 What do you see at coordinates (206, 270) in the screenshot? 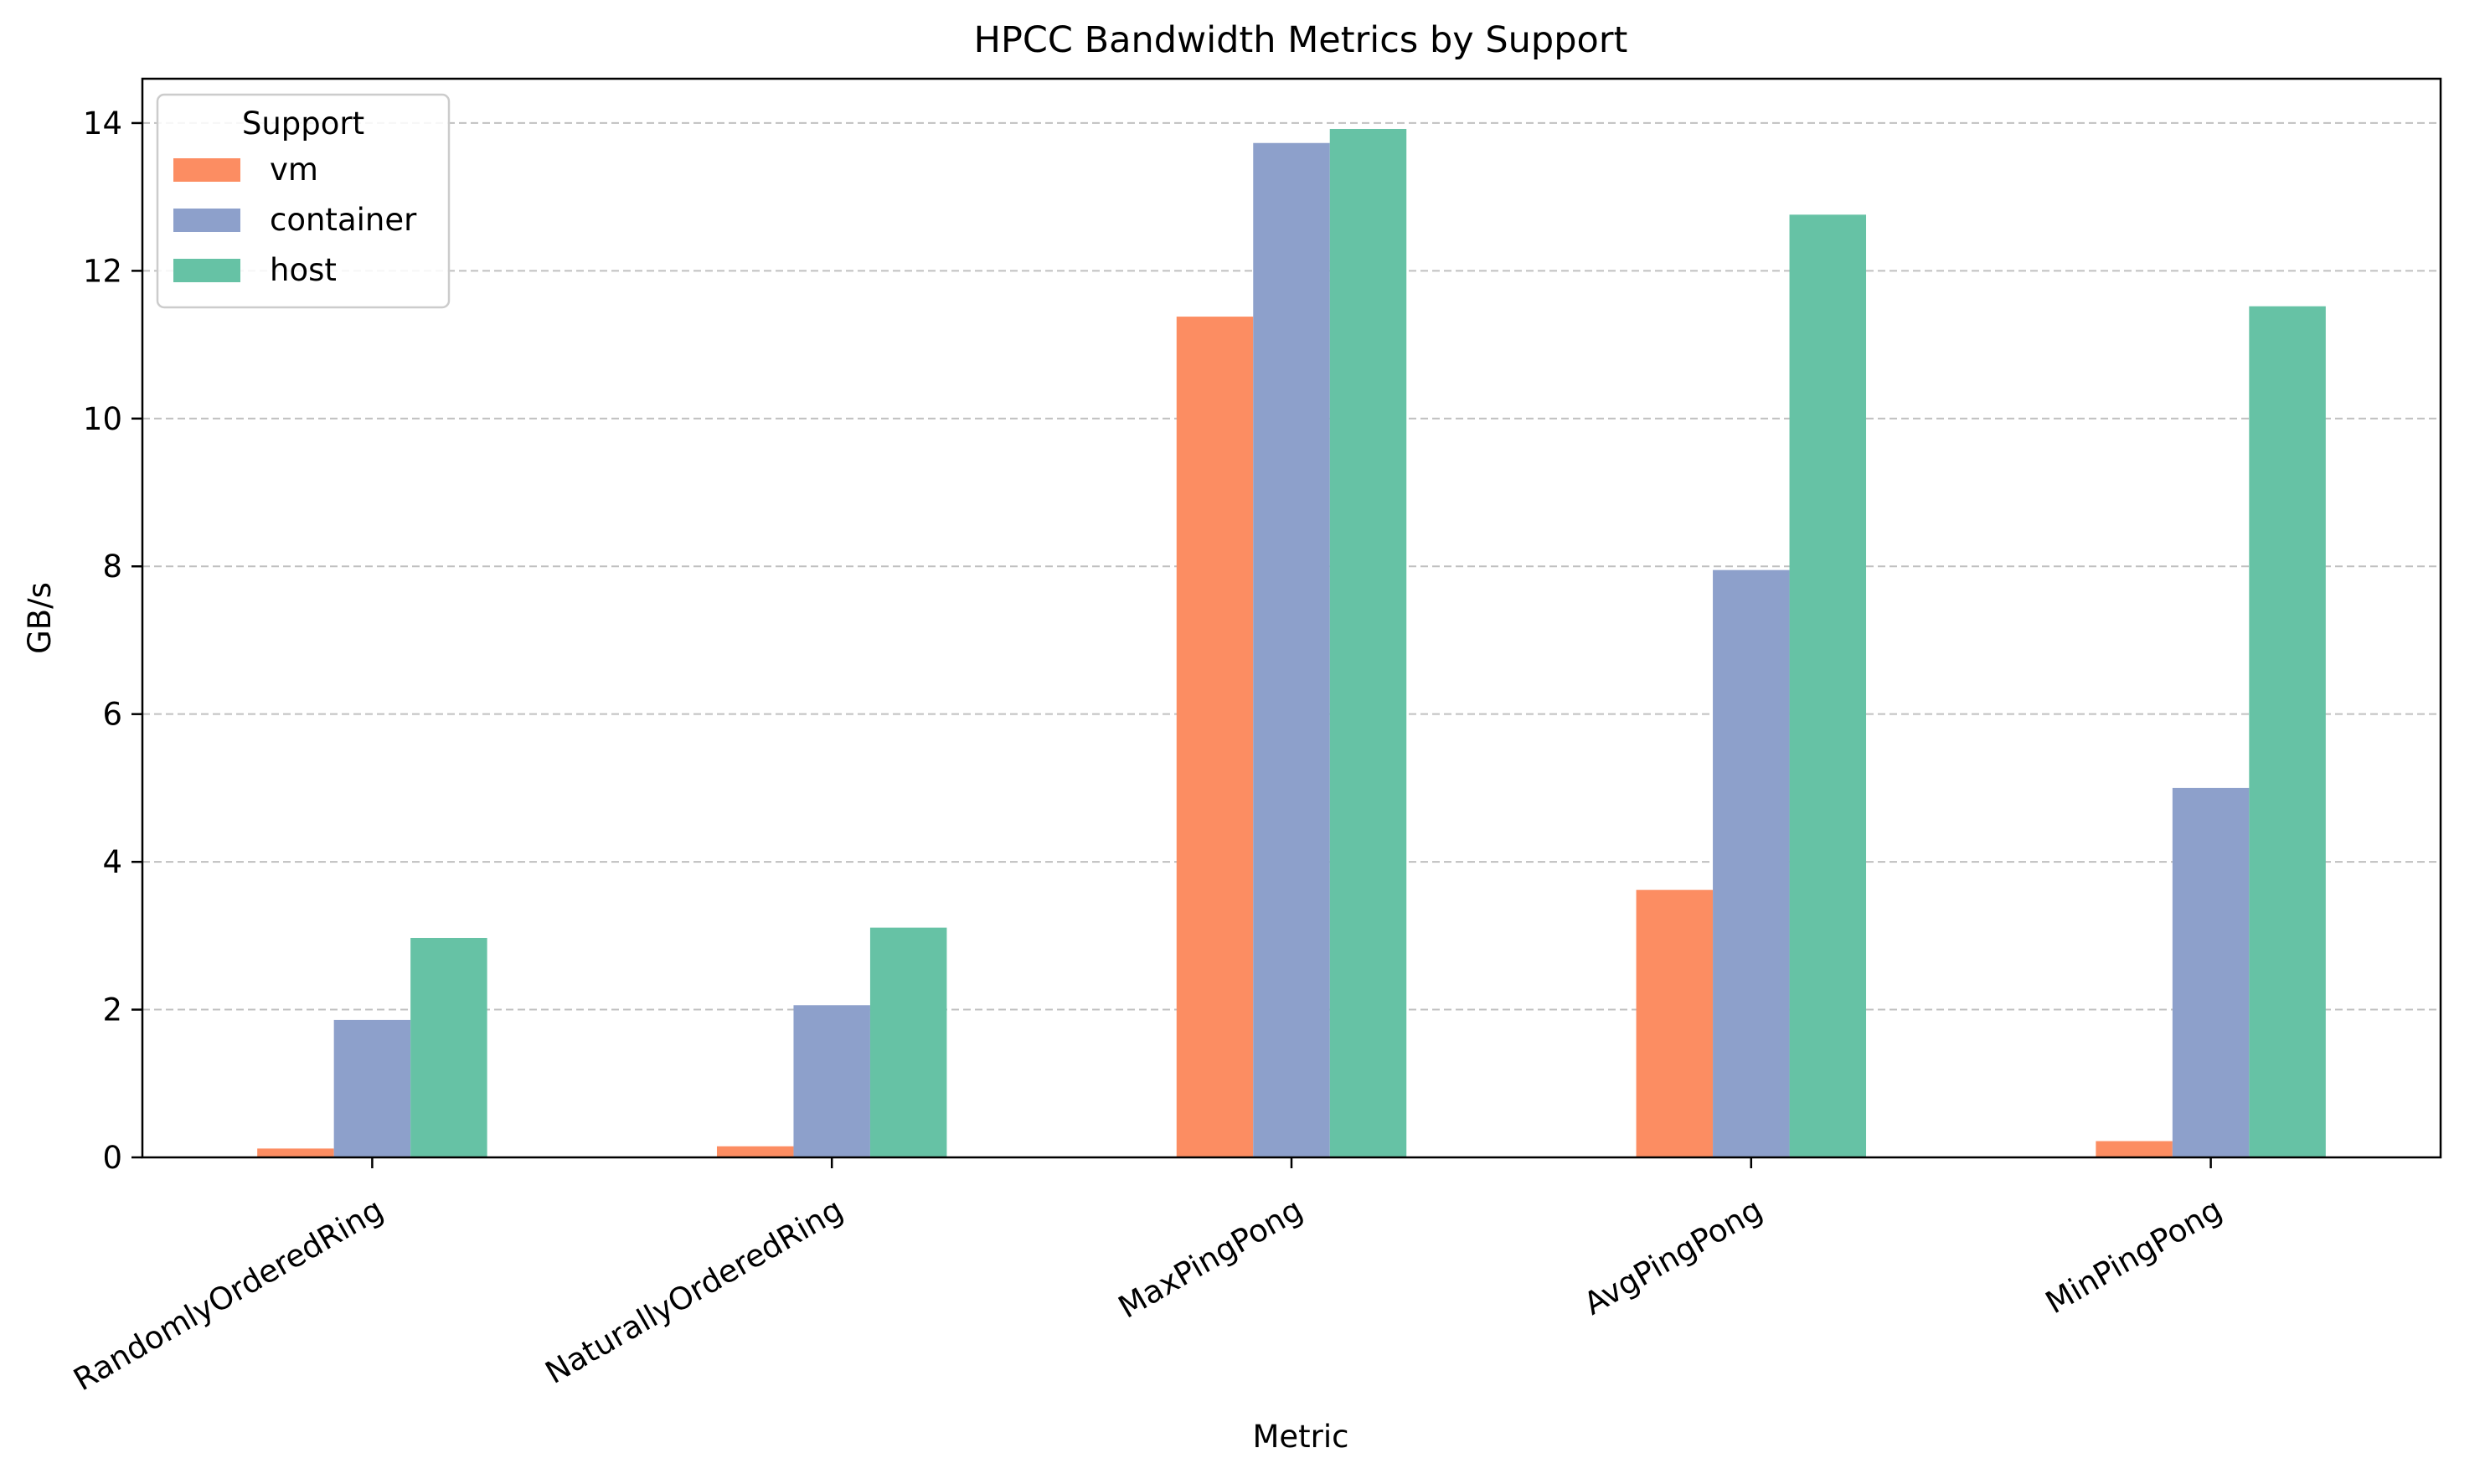
I see `legend-swatch-host` at bounding box center [206, 270].